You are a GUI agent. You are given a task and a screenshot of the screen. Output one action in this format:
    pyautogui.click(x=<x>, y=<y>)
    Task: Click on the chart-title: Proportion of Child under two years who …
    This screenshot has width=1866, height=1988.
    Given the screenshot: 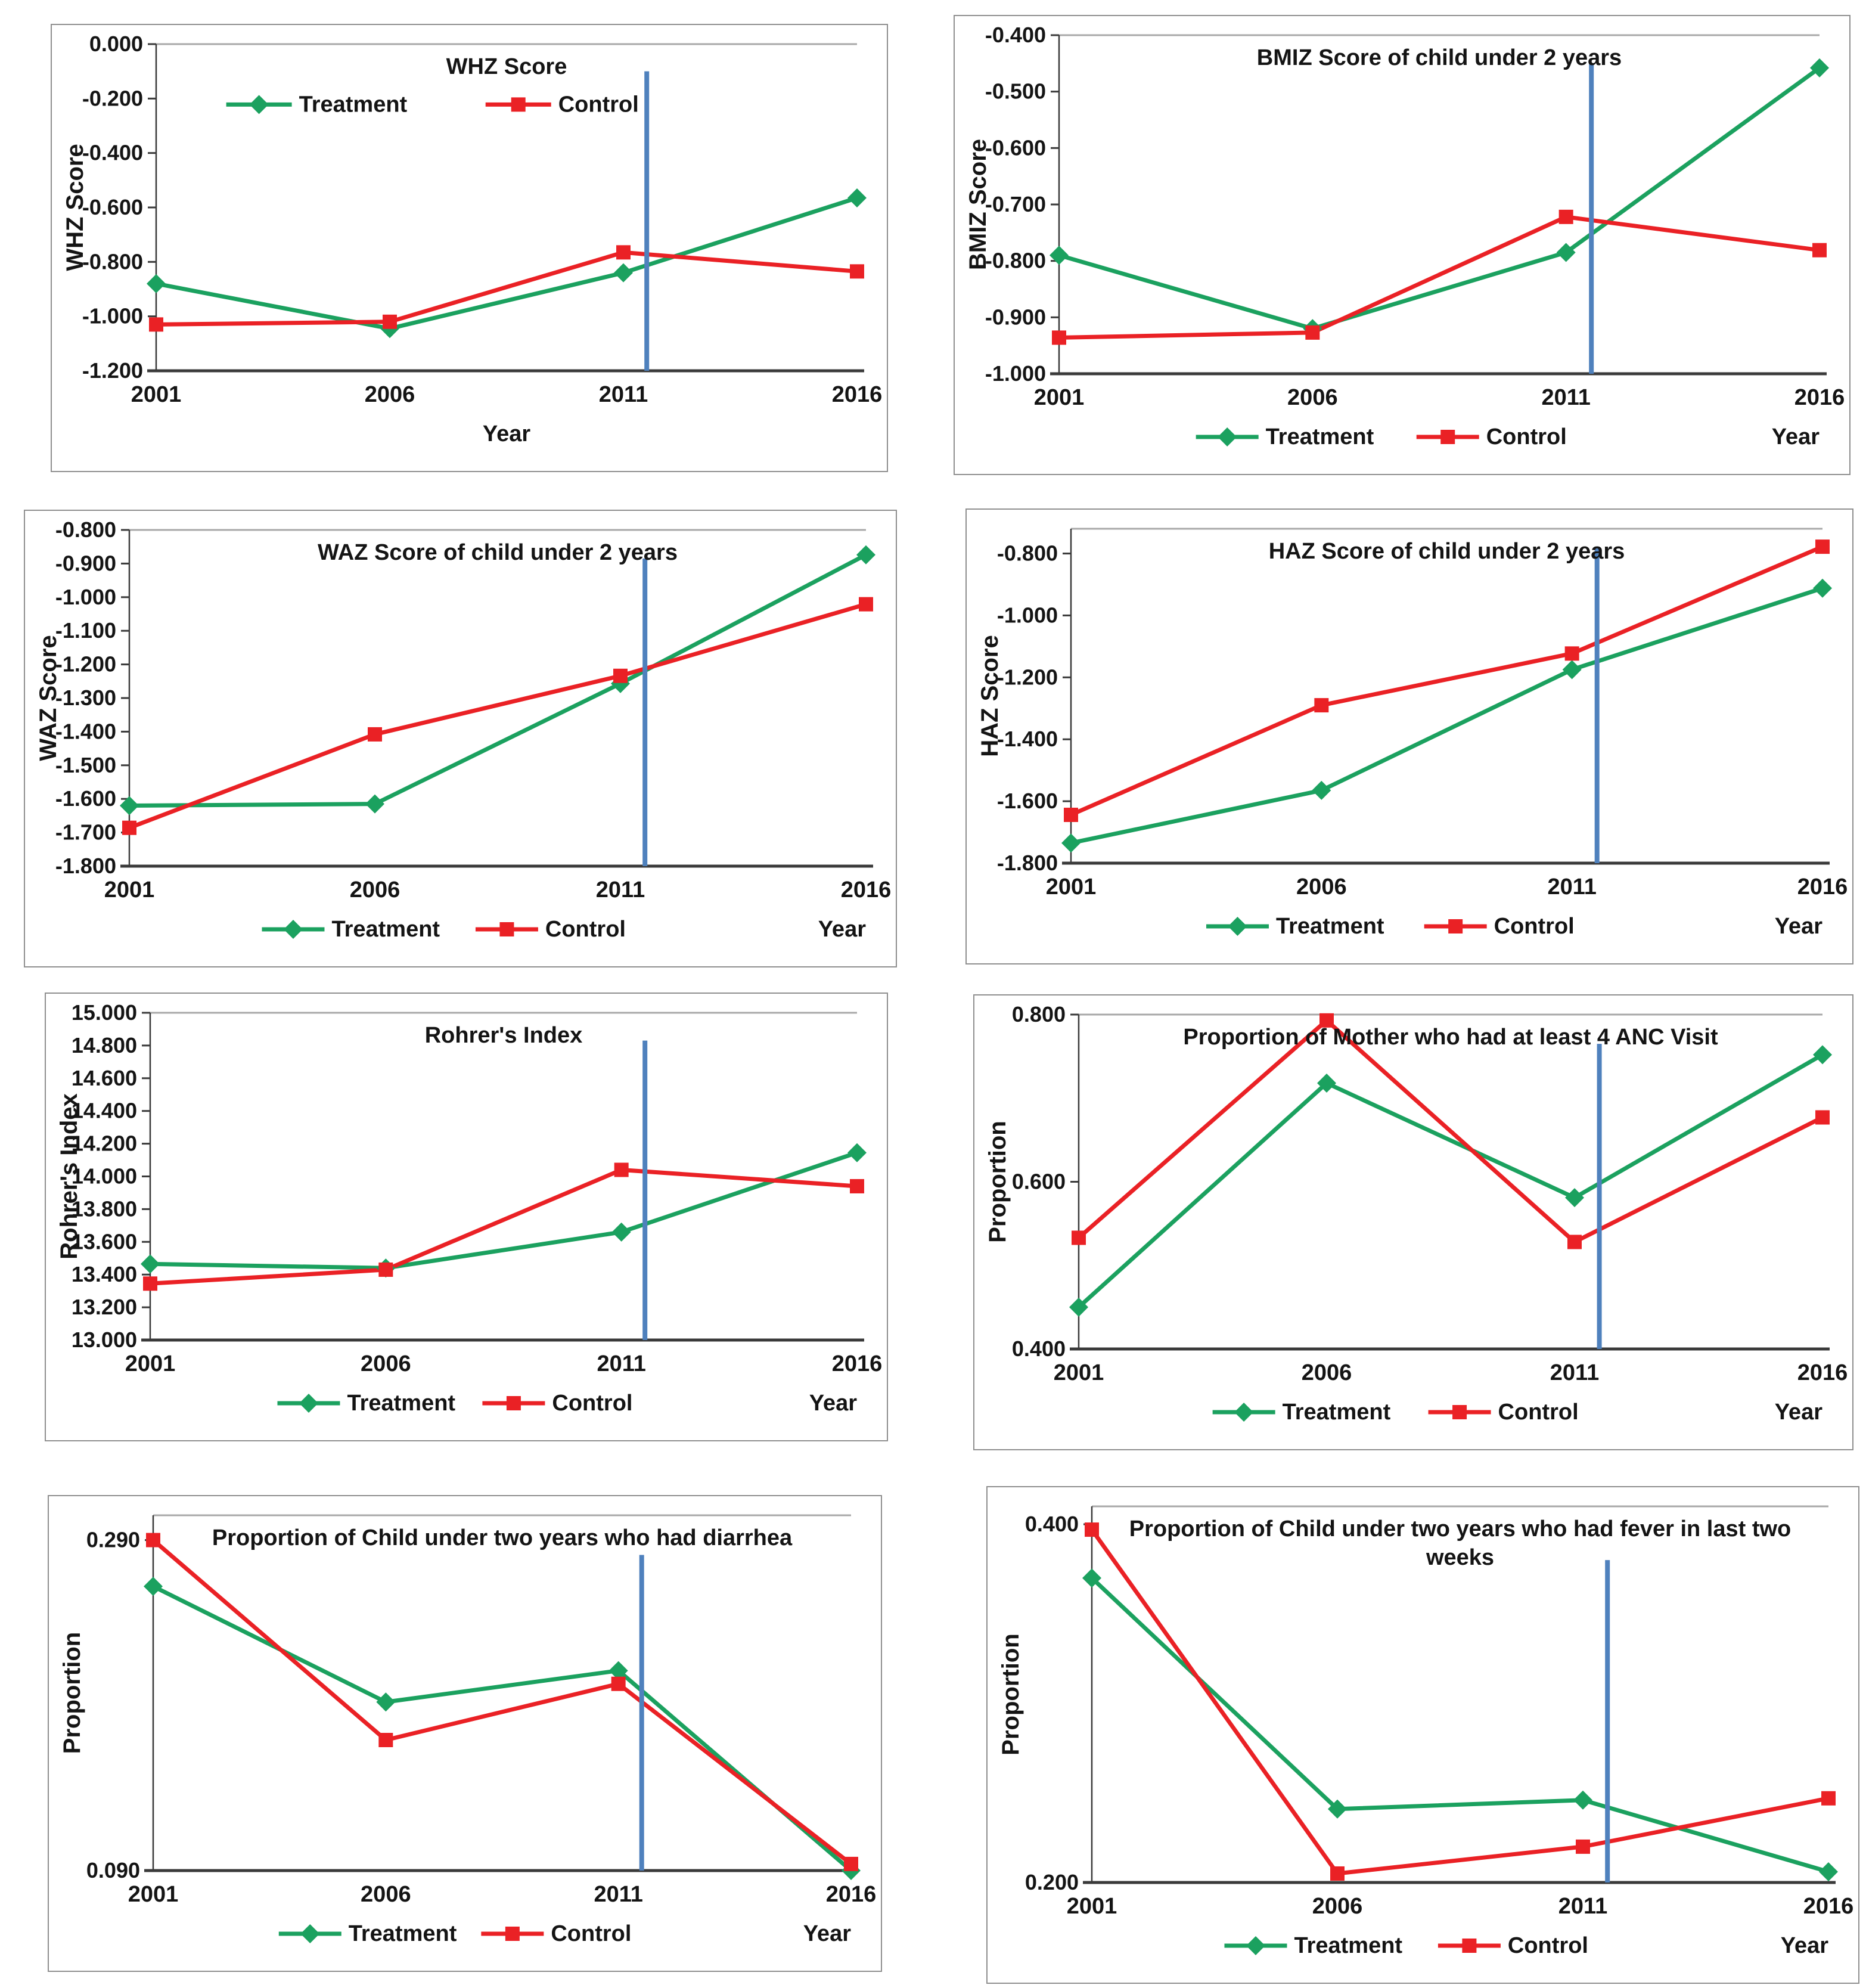 What is the action you would take?
    pyautogui.click(x=1461, y=1529)
    